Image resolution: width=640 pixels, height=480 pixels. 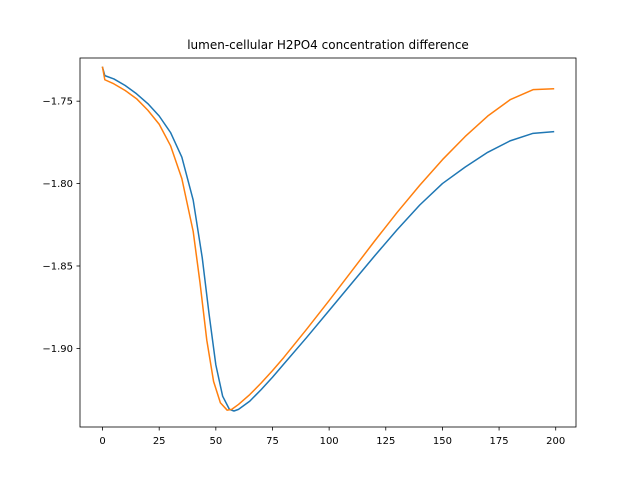 What do you see at coordinates (57, 184) in the screenshot?
I see `y-tick-label: −1.80` at bounding box center [57, 184].